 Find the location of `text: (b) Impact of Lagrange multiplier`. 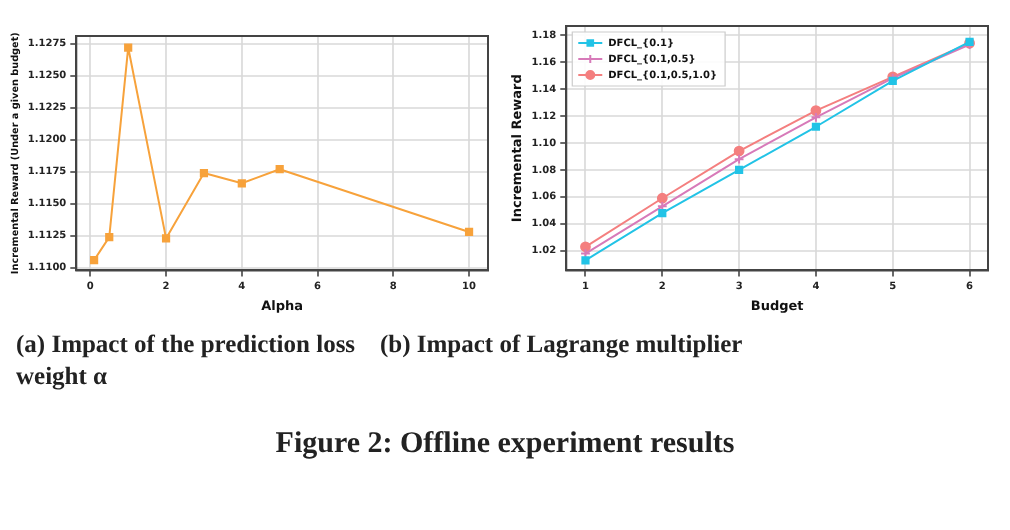

text: (b) Impact of Lagrange multiplier is located at coordinates (562, 344).